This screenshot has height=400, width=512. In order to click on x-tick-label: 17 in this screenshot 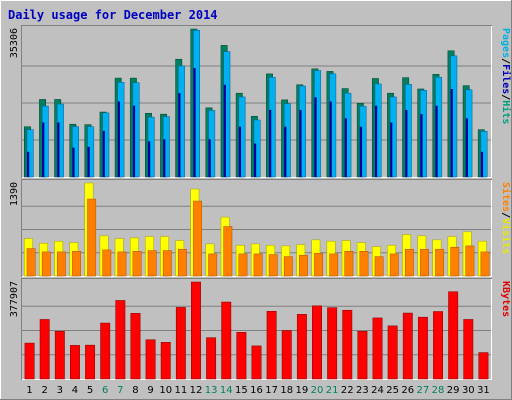, I will do `click(271, 390)`.